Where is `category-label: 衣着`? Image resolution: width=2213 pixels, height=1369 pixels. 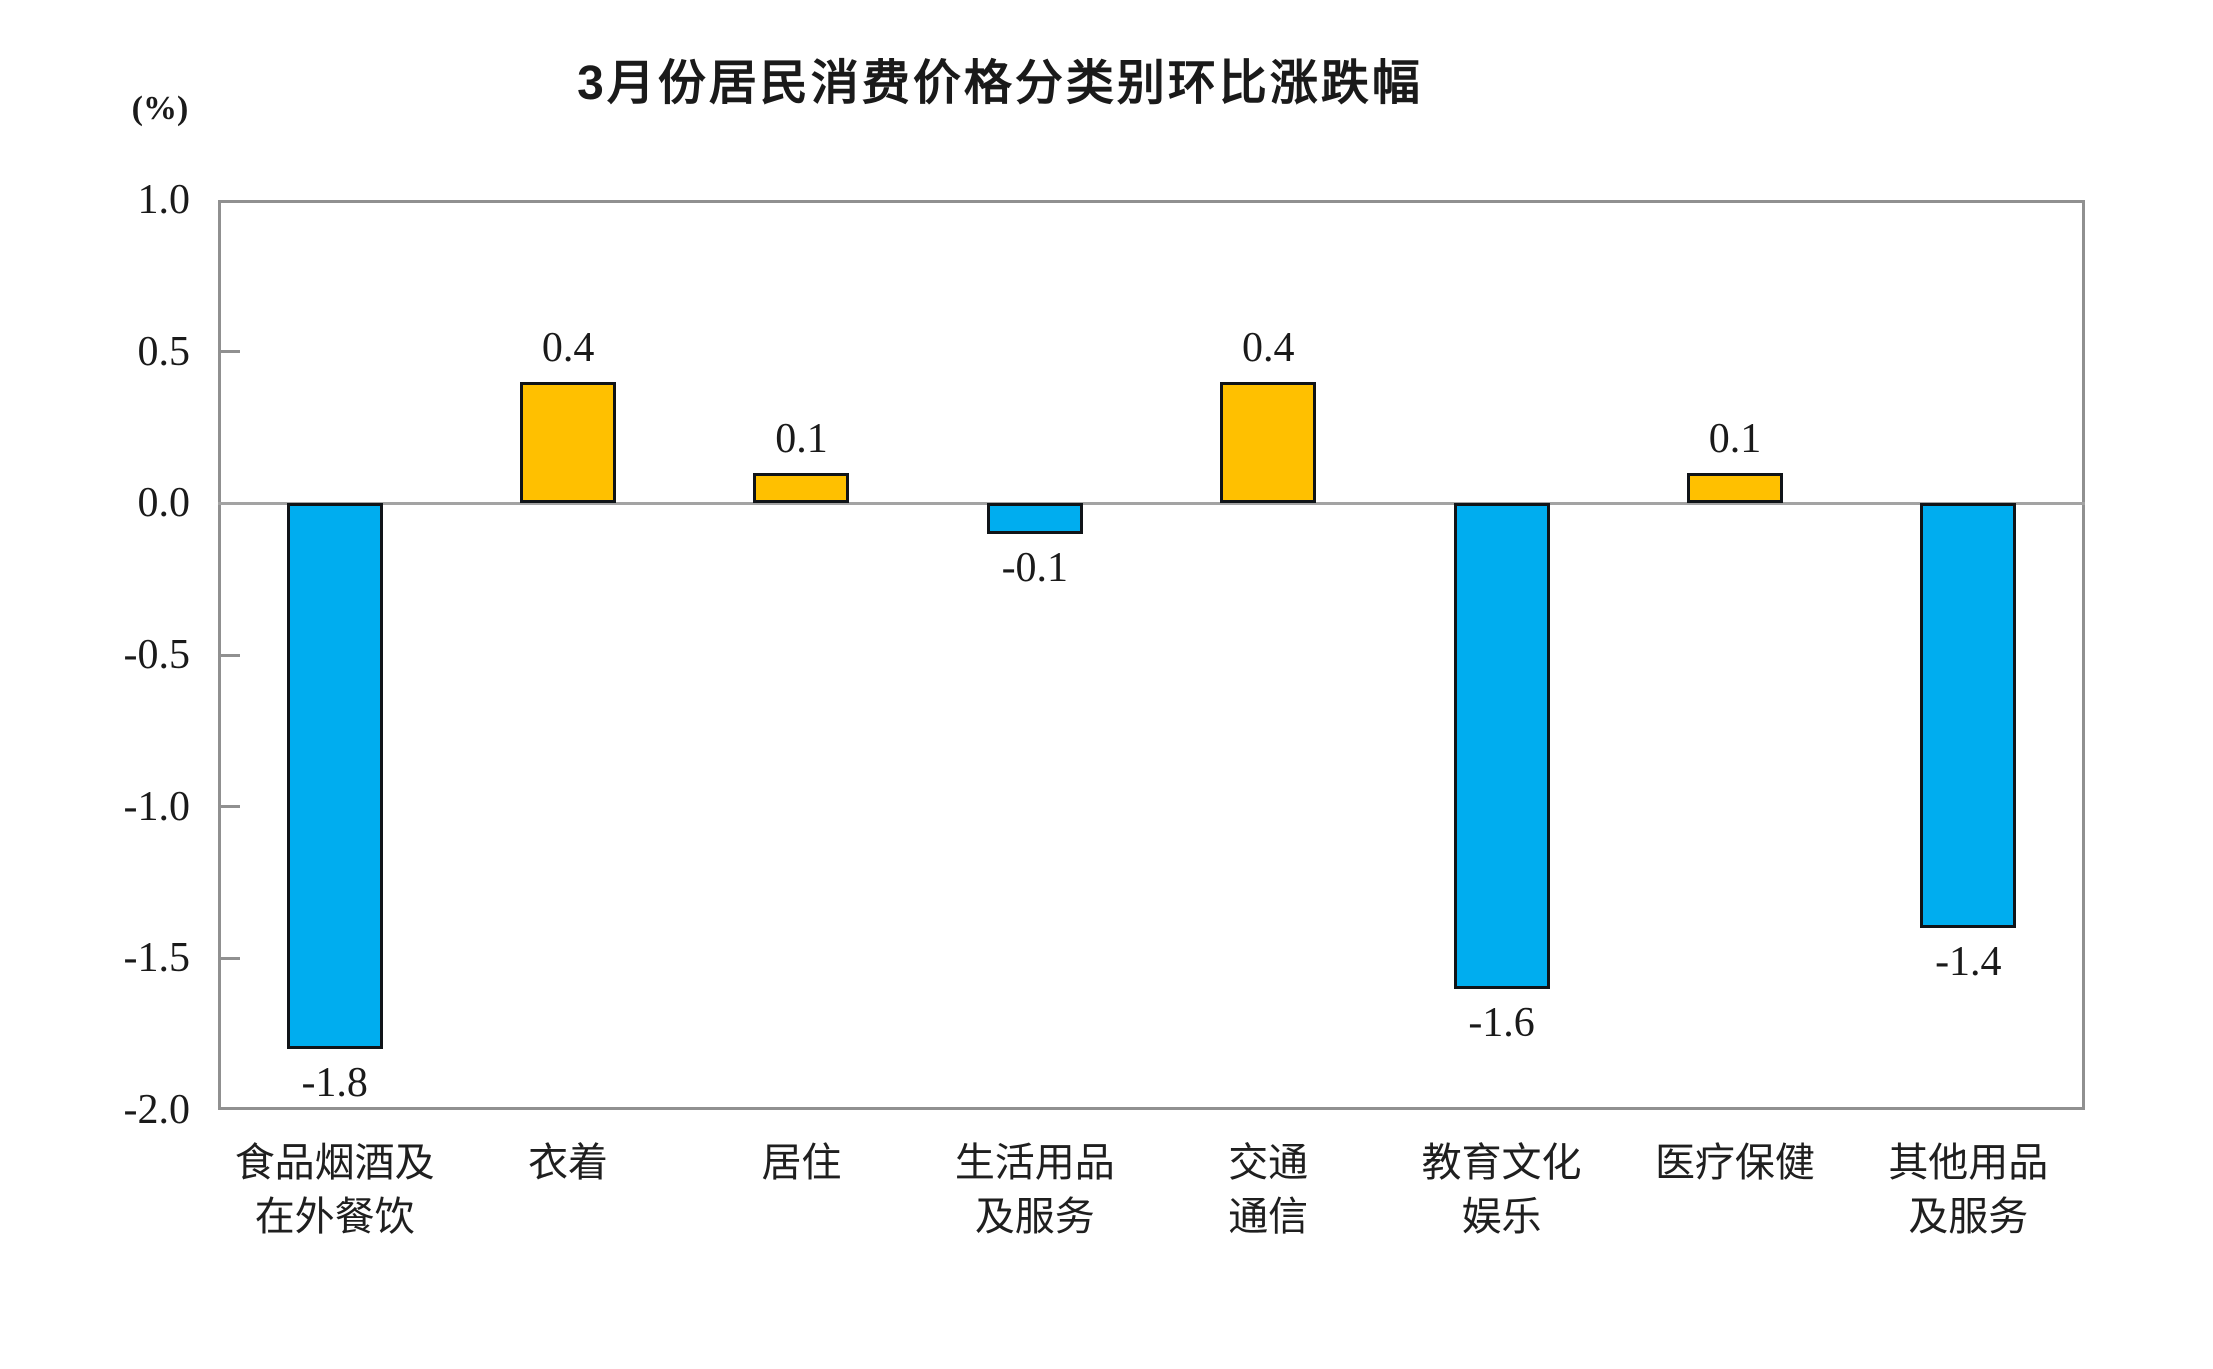
category-label: 衣着 is located at coordinates (568, 1162).